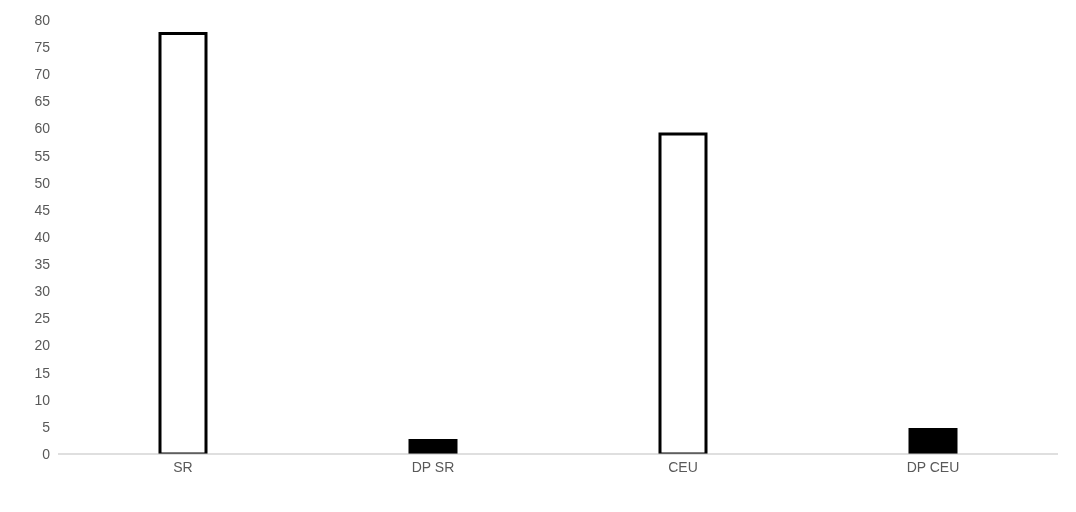 The image size is (1076, 512). Describe the element at coordinates (46, 453) in the screenshot. I see `y-tick-label: 0` at that location.